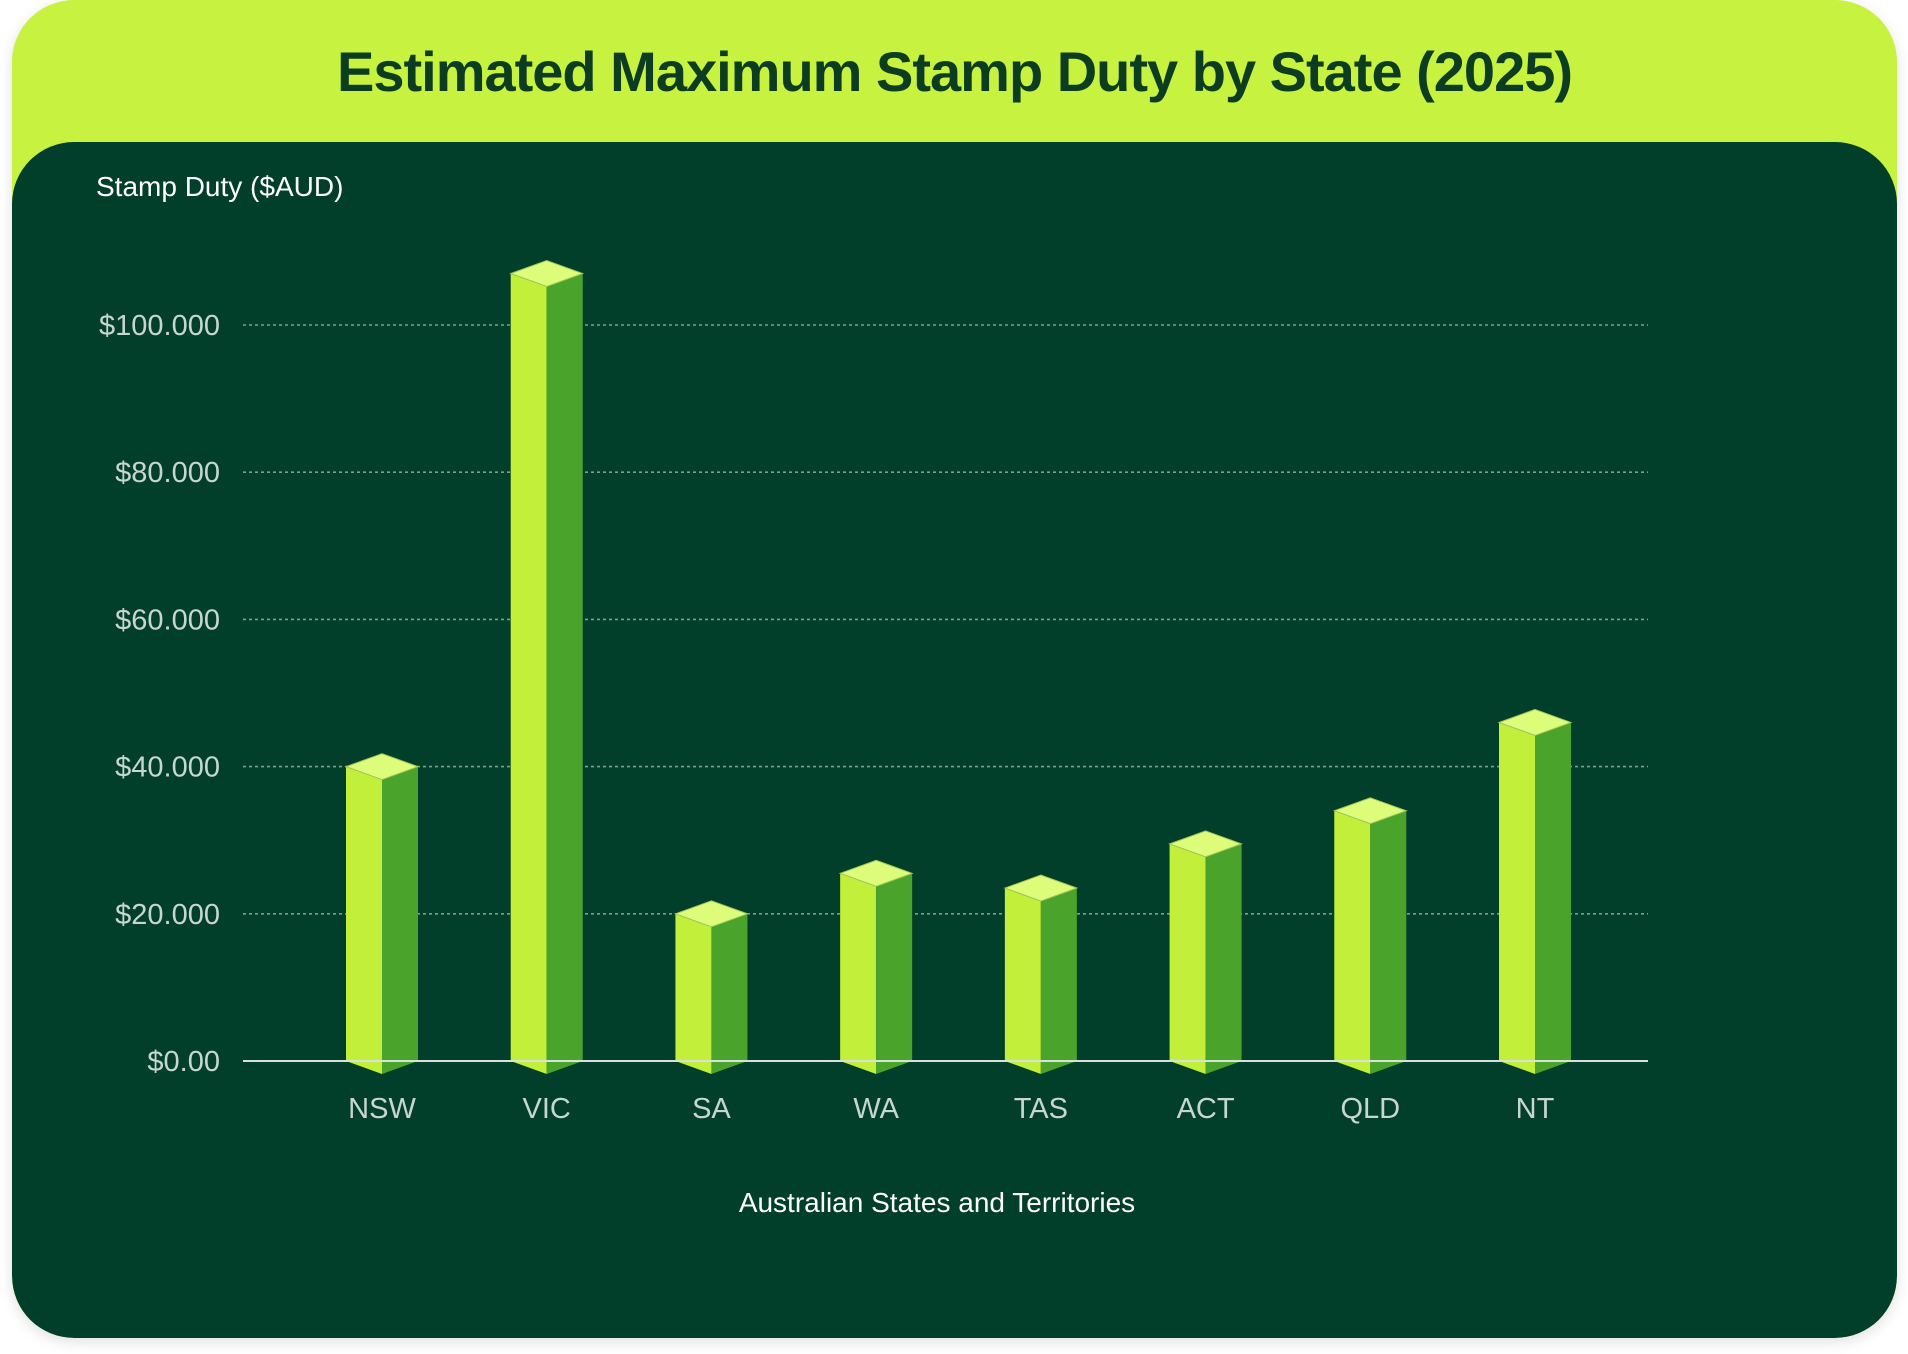  I want to click on bar-vic, so click(547, 667).